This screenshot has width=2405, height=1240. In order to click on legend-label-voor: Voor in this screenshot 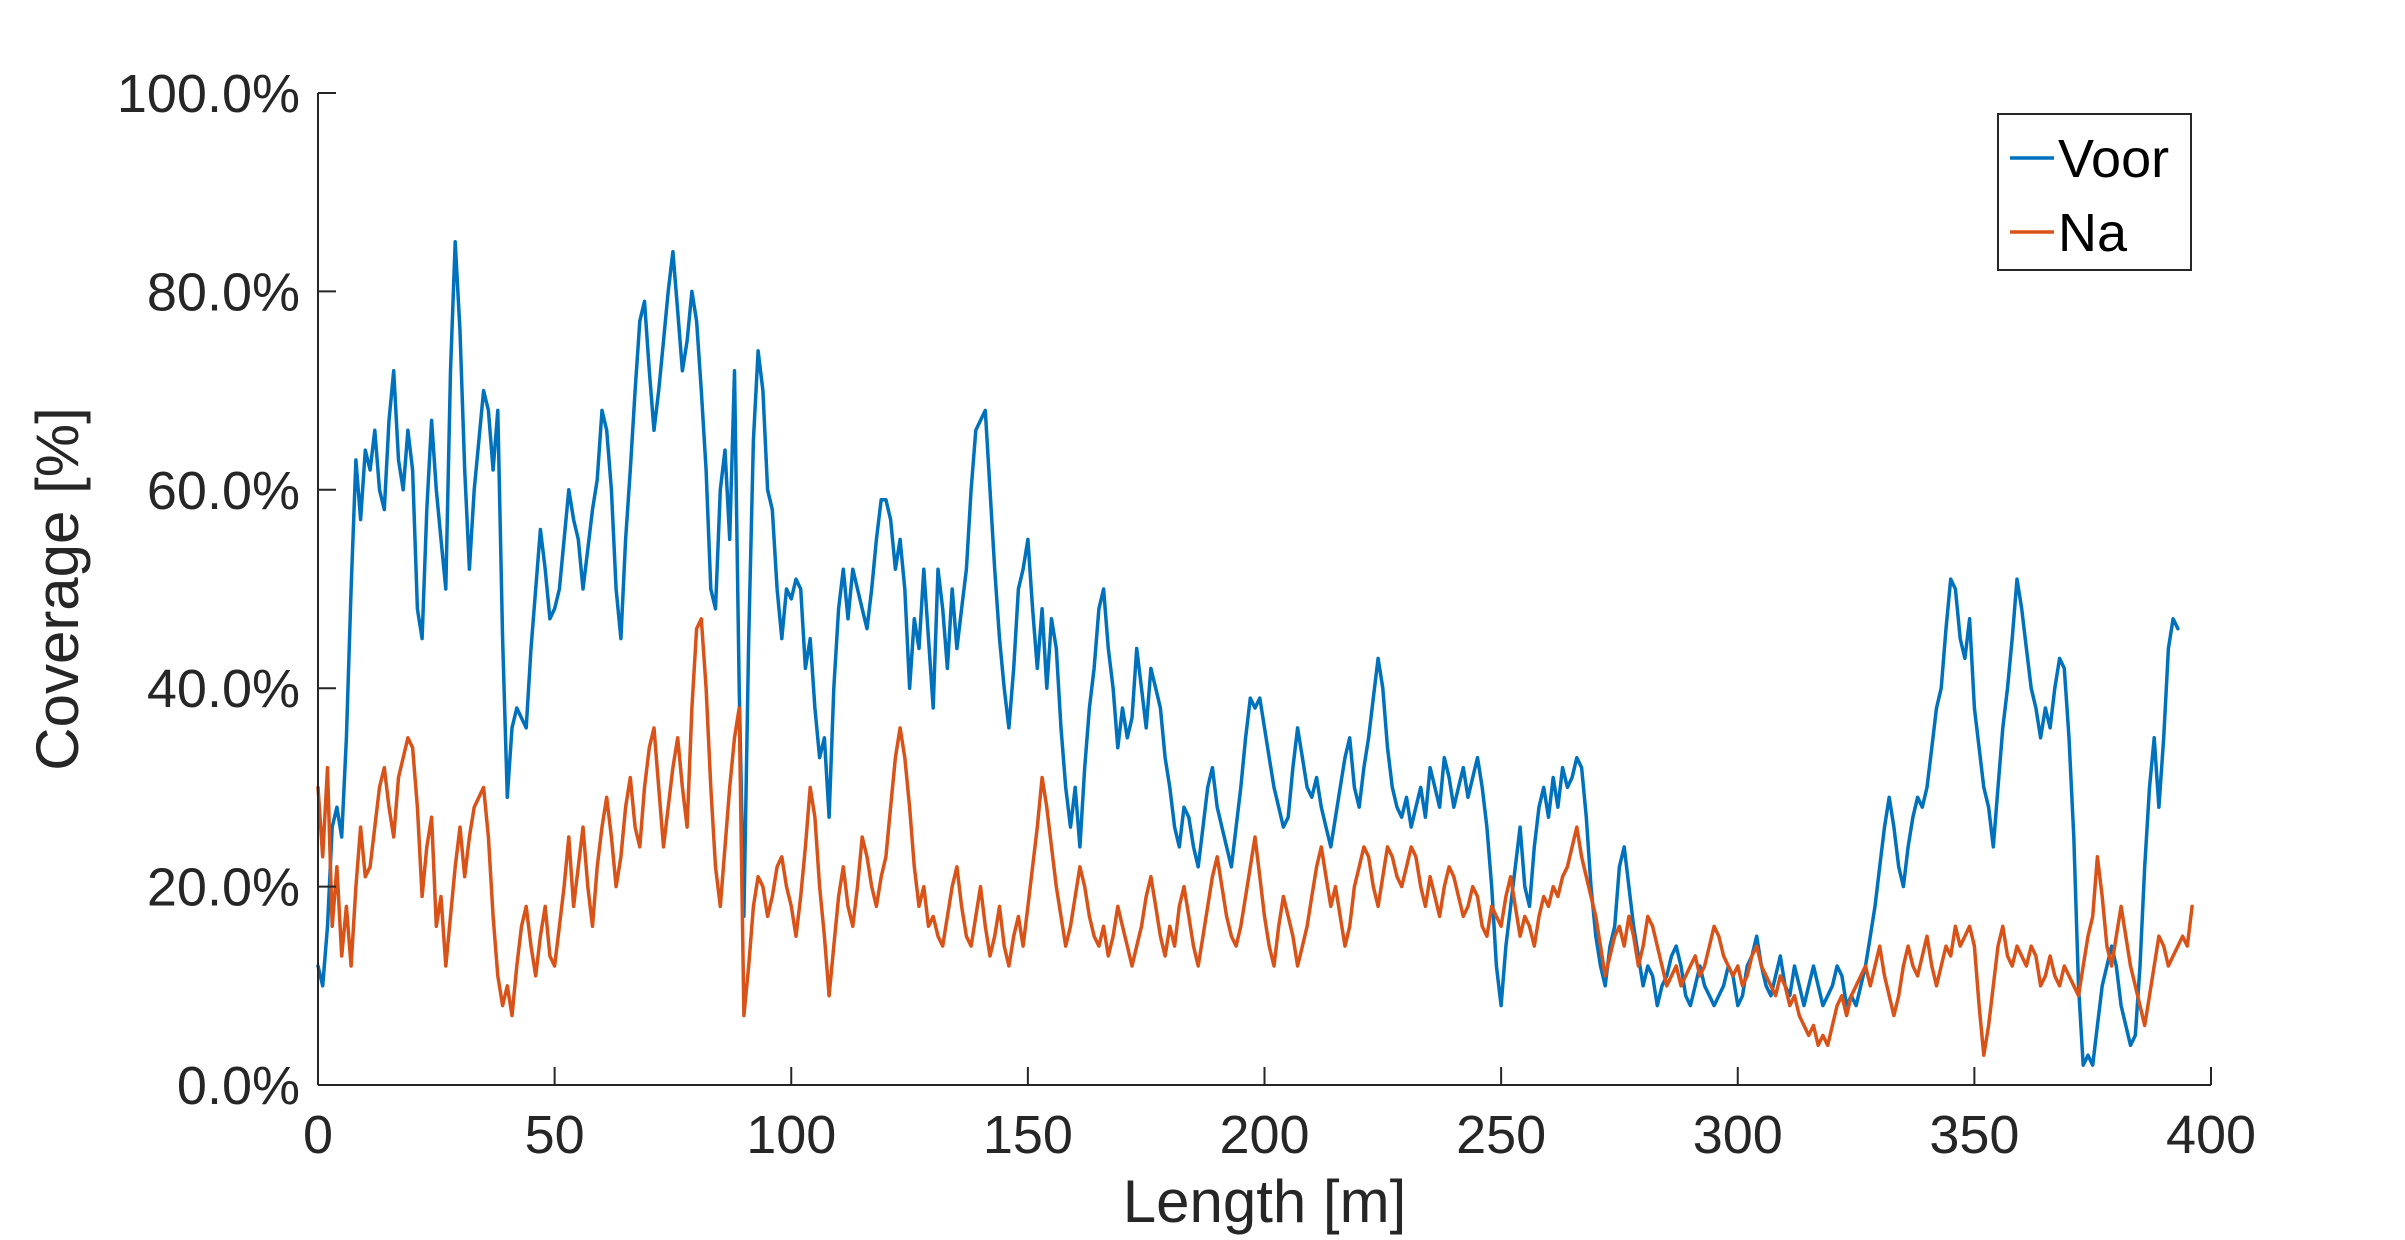, I will do `click(2113, 159)`.